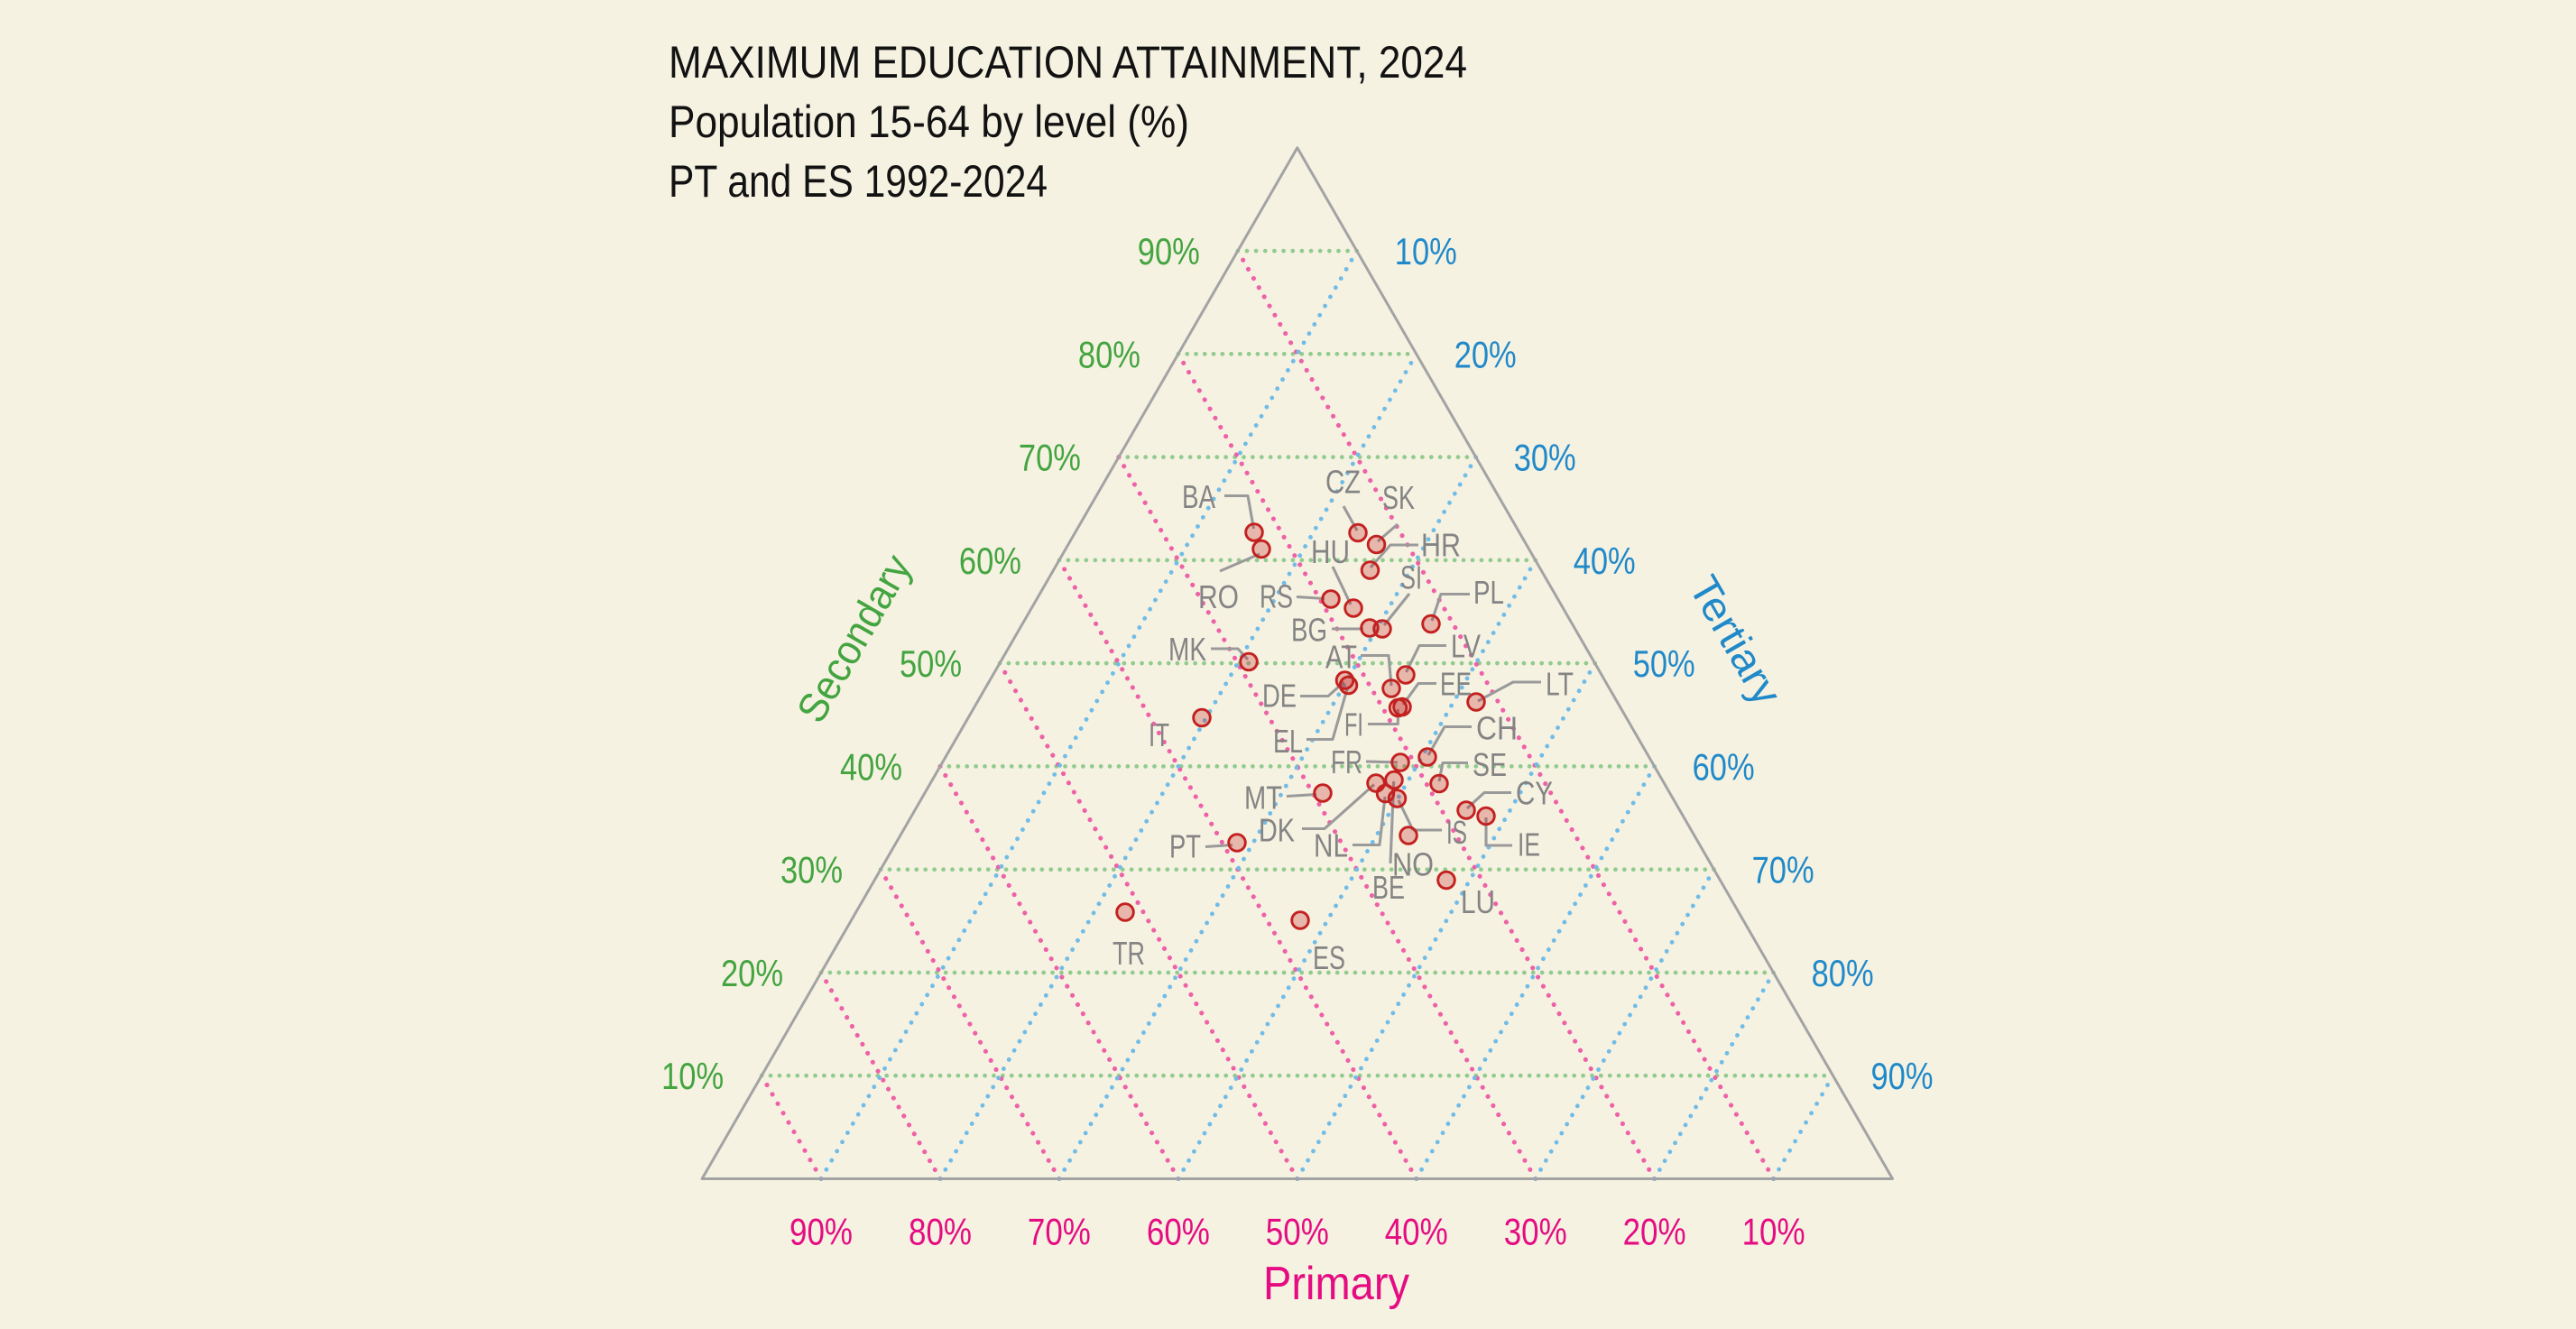  Describe the element at coordinates (1129, 953) in the screenshot. I see `svg-text: TR` at that location.